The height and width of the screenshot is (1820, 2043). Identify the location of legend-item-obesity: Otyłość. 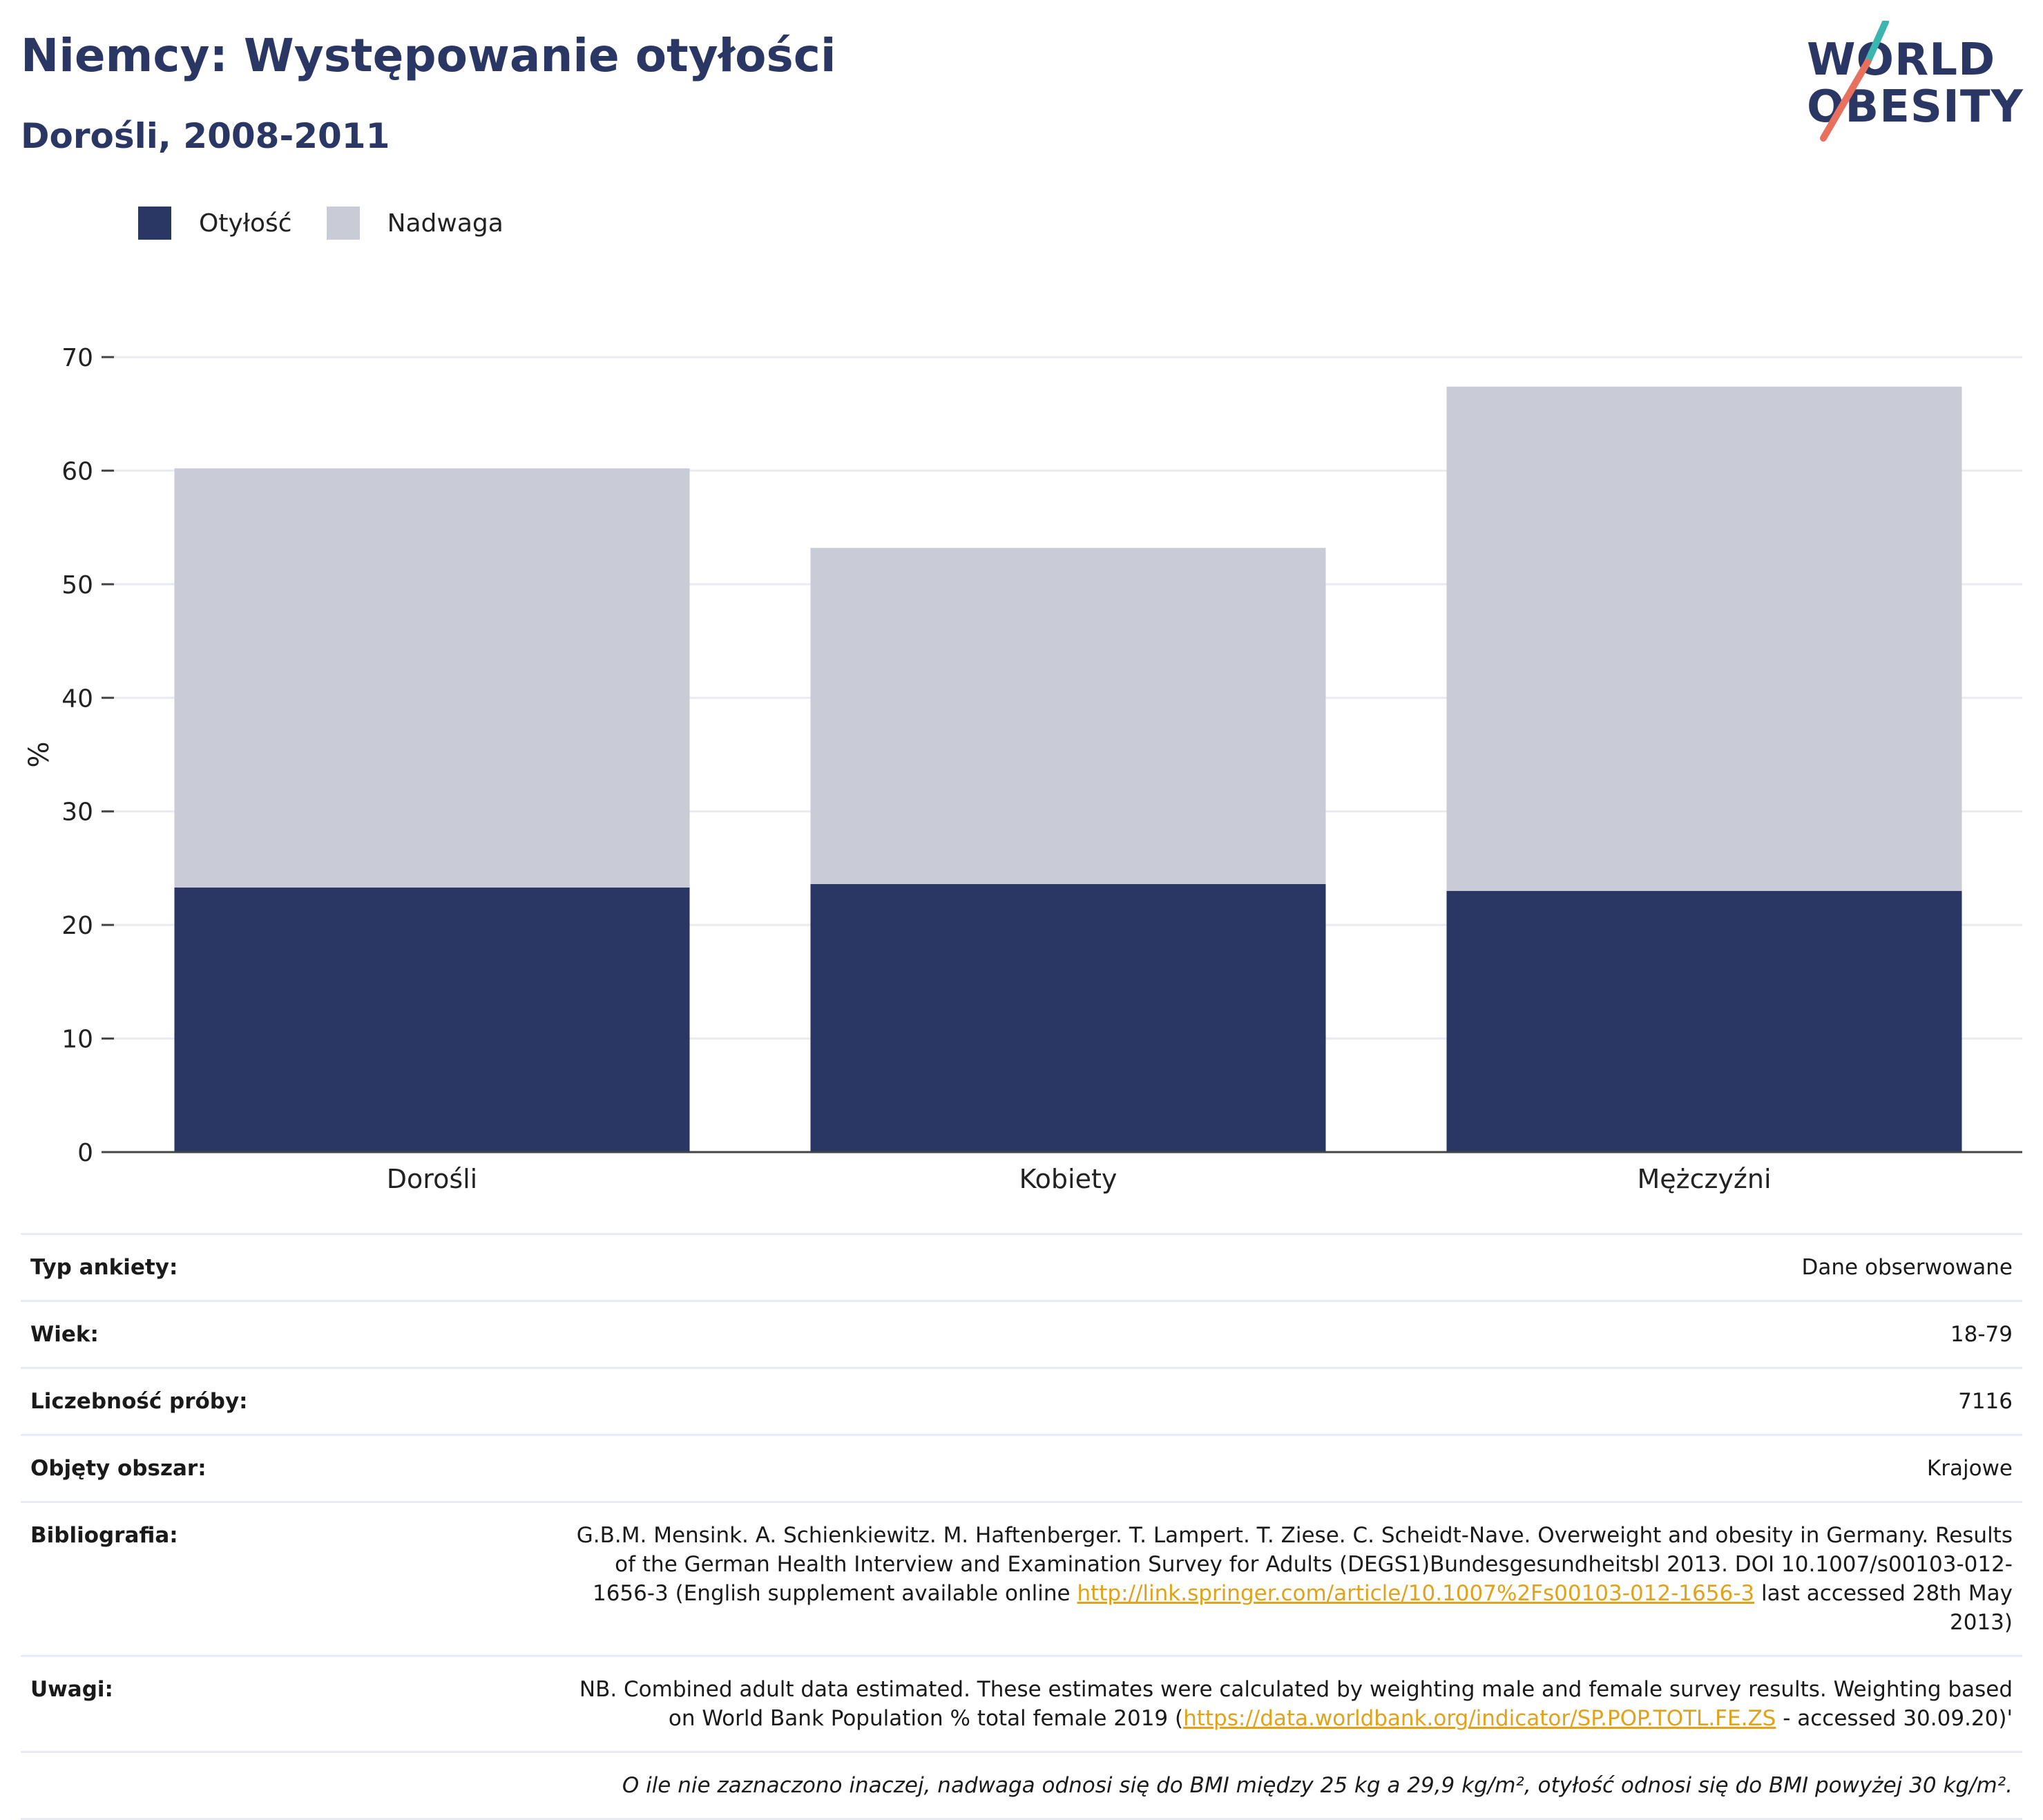
(215, 223).